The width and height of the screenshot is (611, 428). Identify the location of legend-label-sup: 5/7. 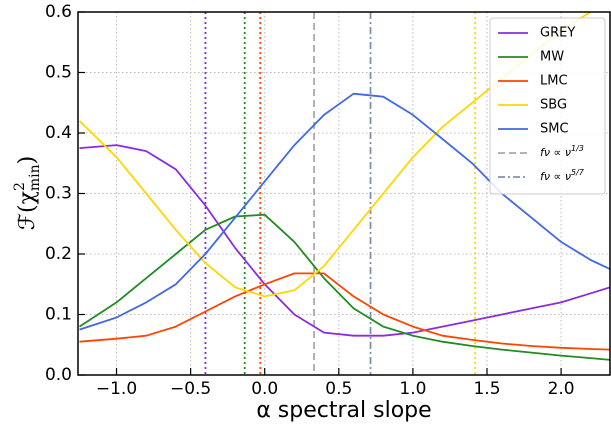
(578, 172).